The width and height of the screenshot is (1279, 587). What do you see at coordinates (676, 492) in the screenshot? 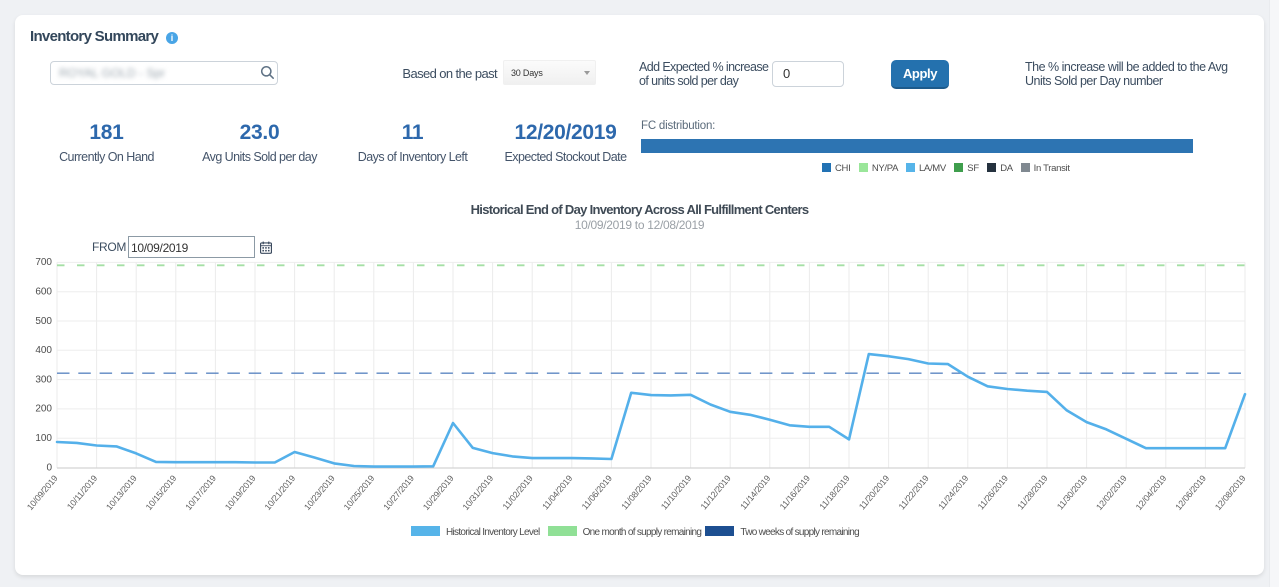
I see `svg-text: 11/10/2019` at bounding box center [676, 492].